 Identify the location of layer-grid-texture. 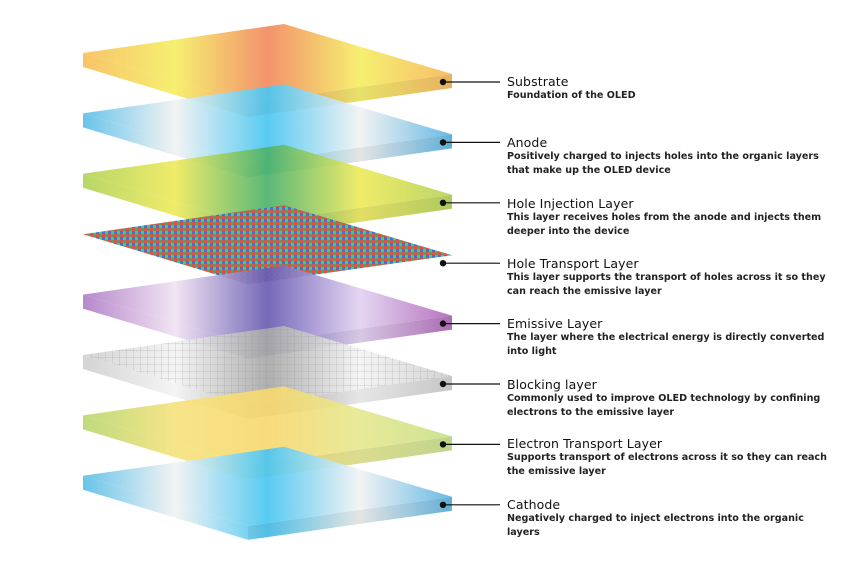
(267, 365).